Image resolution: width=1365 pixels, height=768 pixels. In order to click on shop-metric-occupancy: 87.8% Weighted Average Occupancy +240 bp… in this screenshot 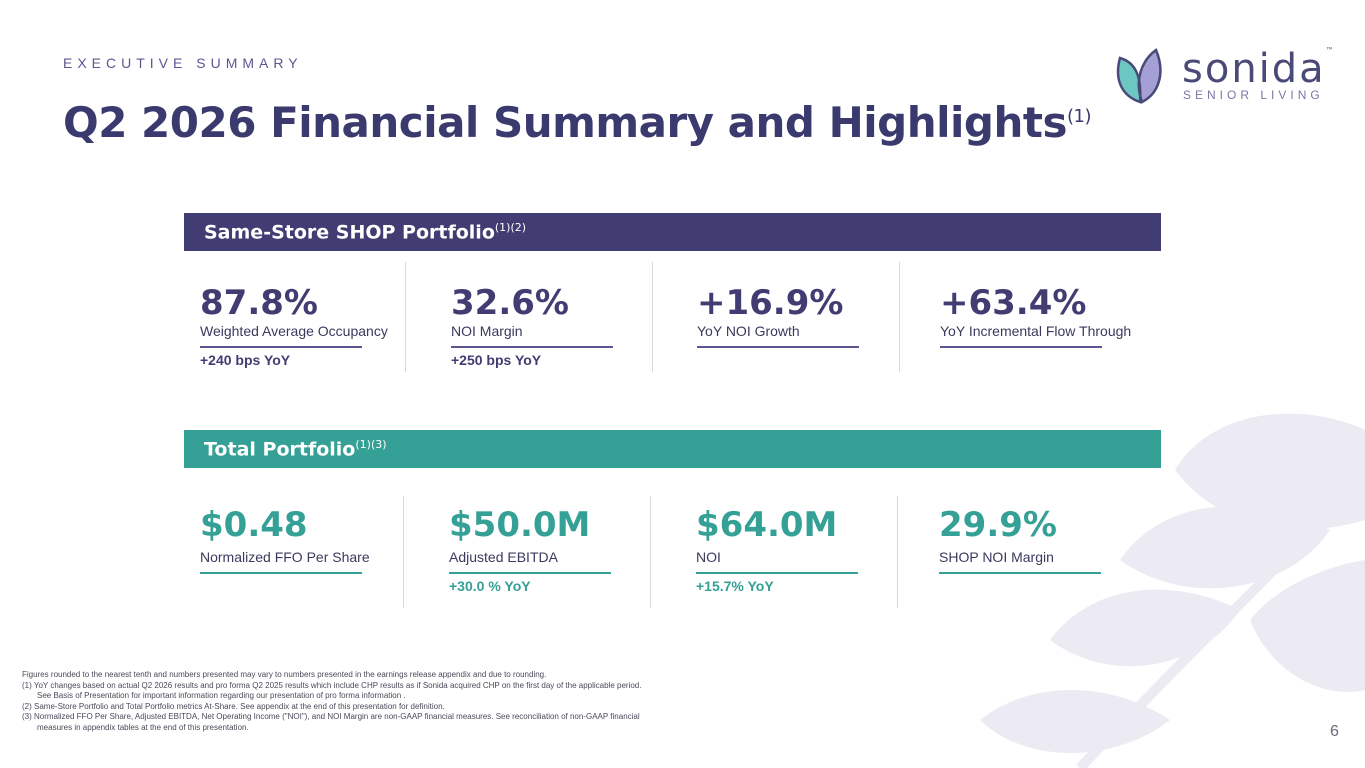, I will do `click(310, 325)`.